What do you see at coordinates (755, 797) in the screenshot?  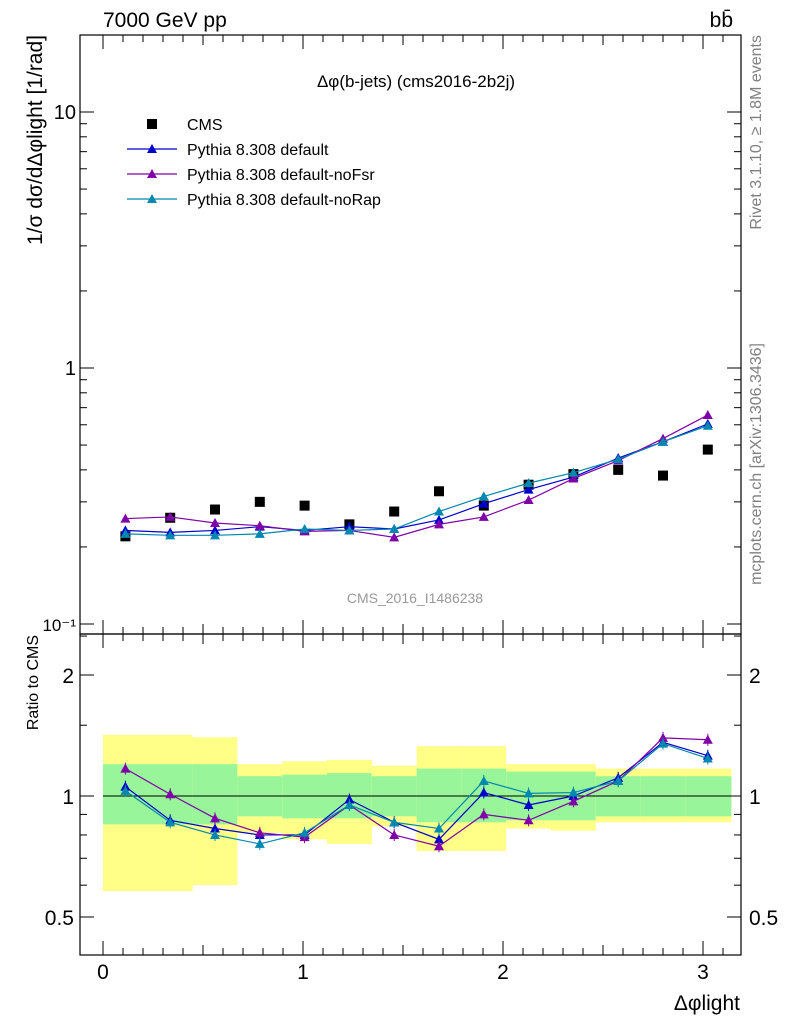 I see `ratio-y-tick-label-right: 1` at bounding box center [755, 797].